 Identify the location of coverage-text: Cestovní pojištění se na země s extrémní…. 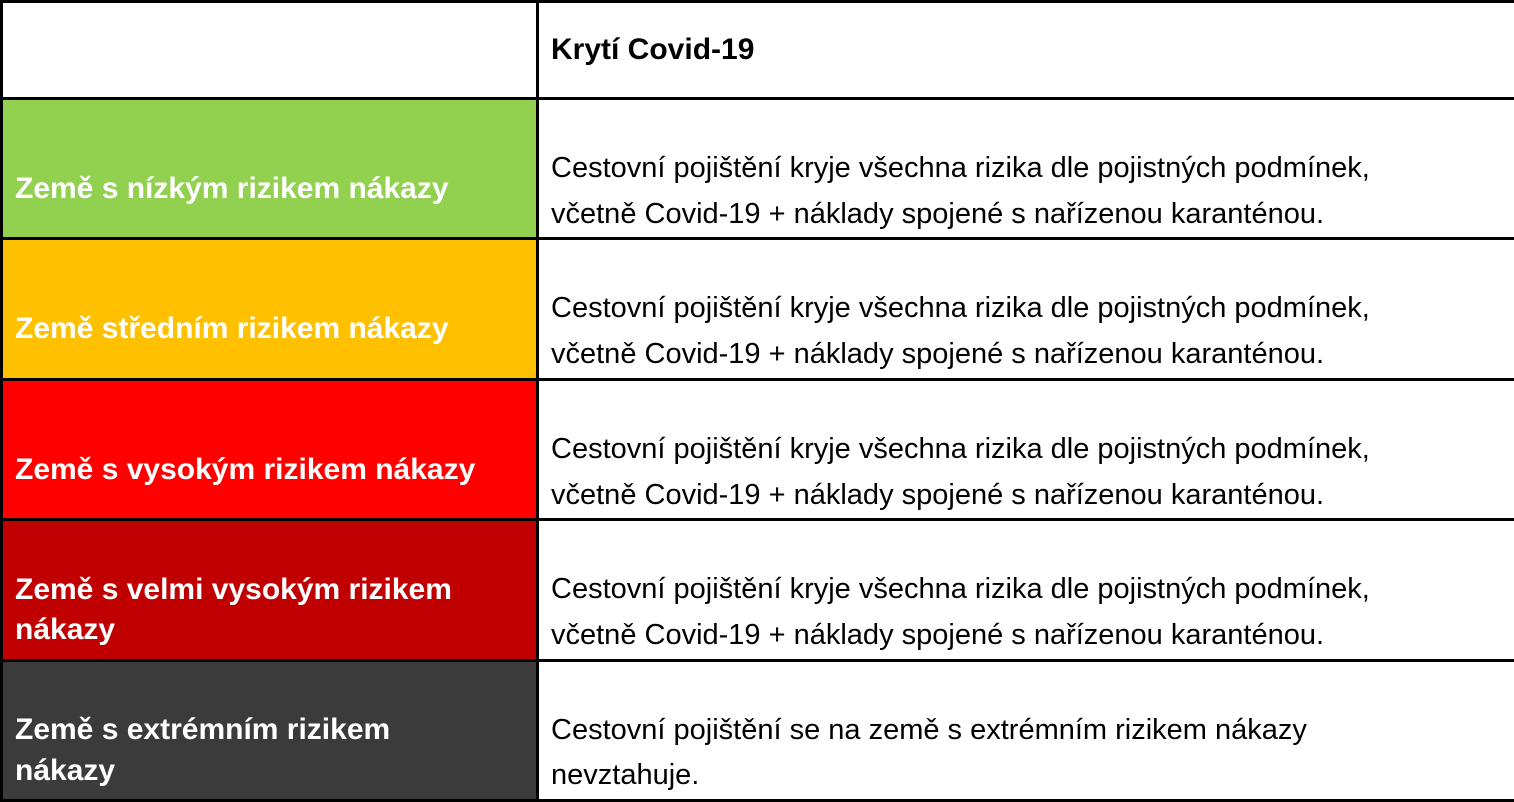
(929, 753).